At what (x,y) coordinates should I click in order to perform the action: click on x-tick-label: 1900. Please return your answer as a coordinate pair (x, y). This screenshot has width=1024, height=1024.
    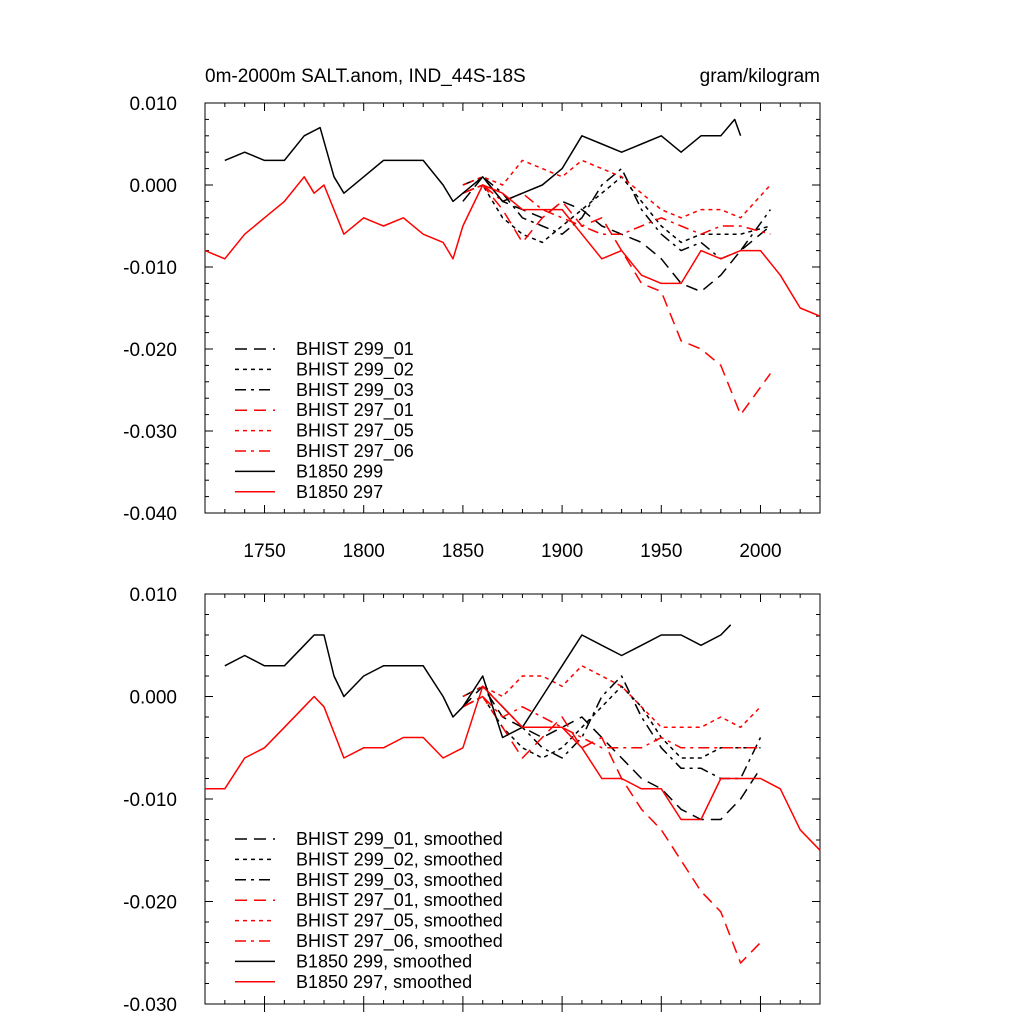
    Looking at the image, I should click on (562, 551).